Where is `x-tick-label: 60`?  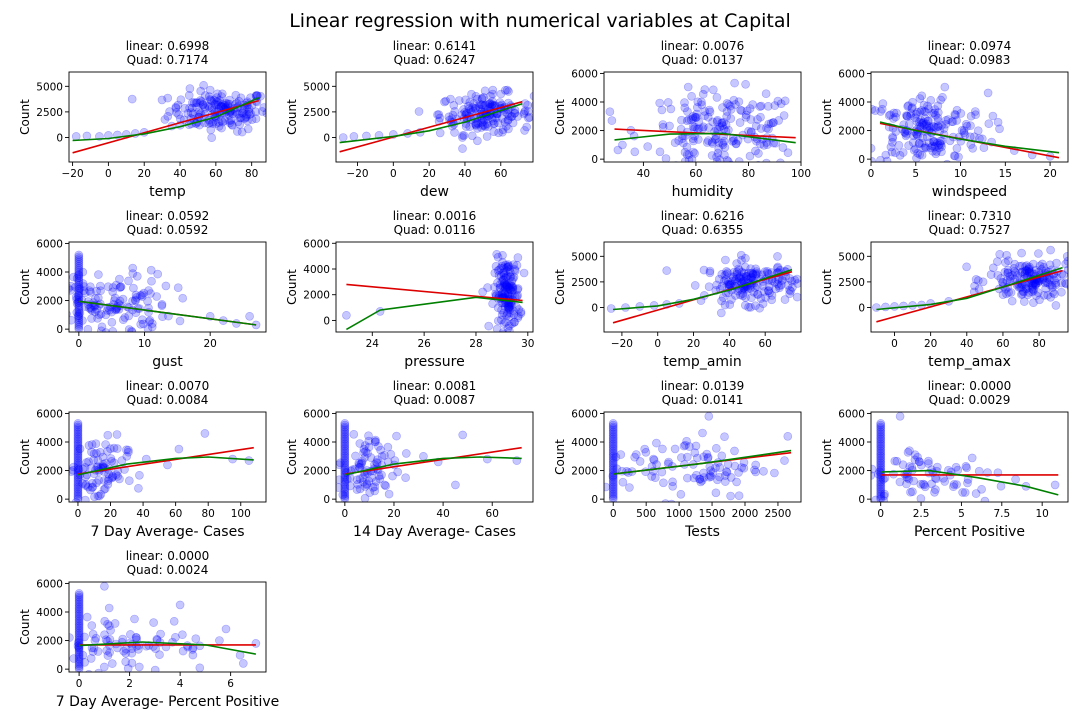 x-tick-label: 60 is located at coordinates (764, 344).